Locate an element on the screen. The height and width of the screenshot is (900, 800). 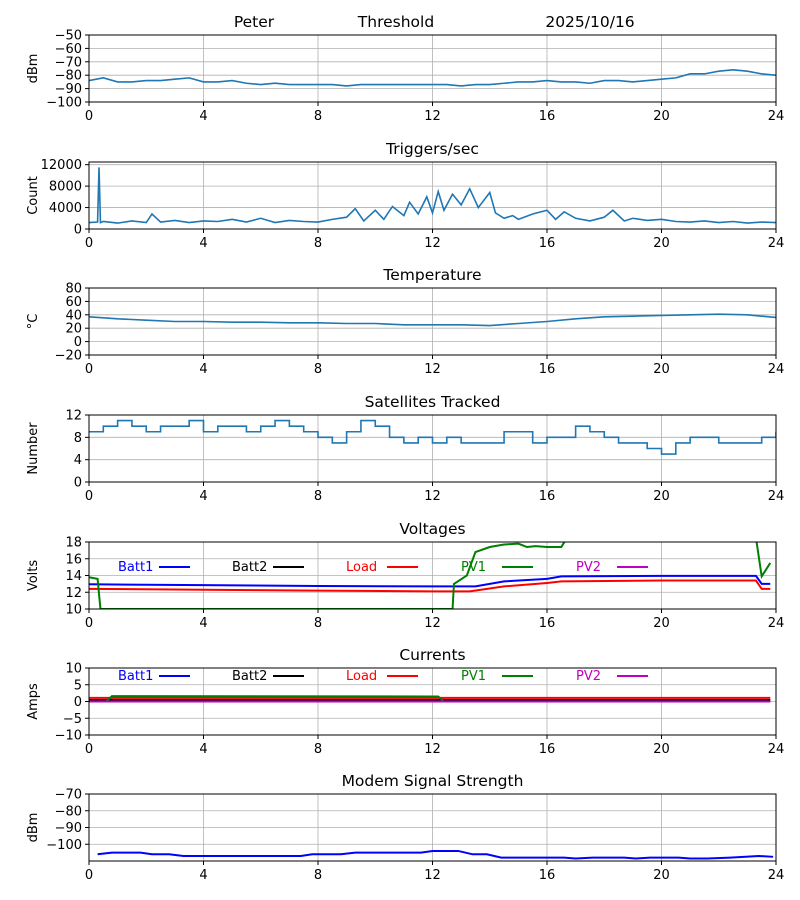
header-date: 2025/10/16 is located at coordinates (589, 22).